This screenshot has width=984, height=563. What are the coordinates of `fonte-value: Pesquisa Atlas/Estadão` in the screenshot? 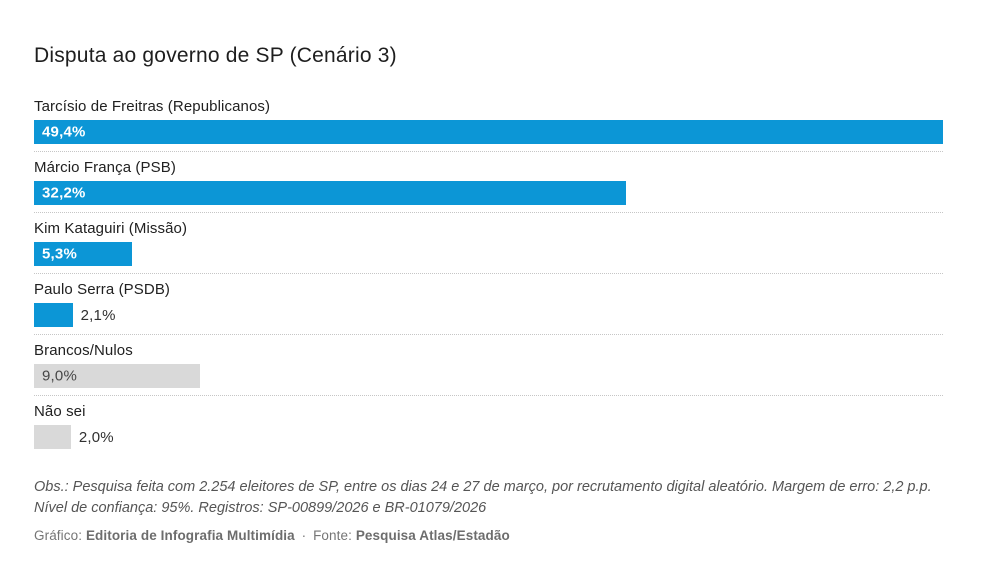 It's located at (432, 535).